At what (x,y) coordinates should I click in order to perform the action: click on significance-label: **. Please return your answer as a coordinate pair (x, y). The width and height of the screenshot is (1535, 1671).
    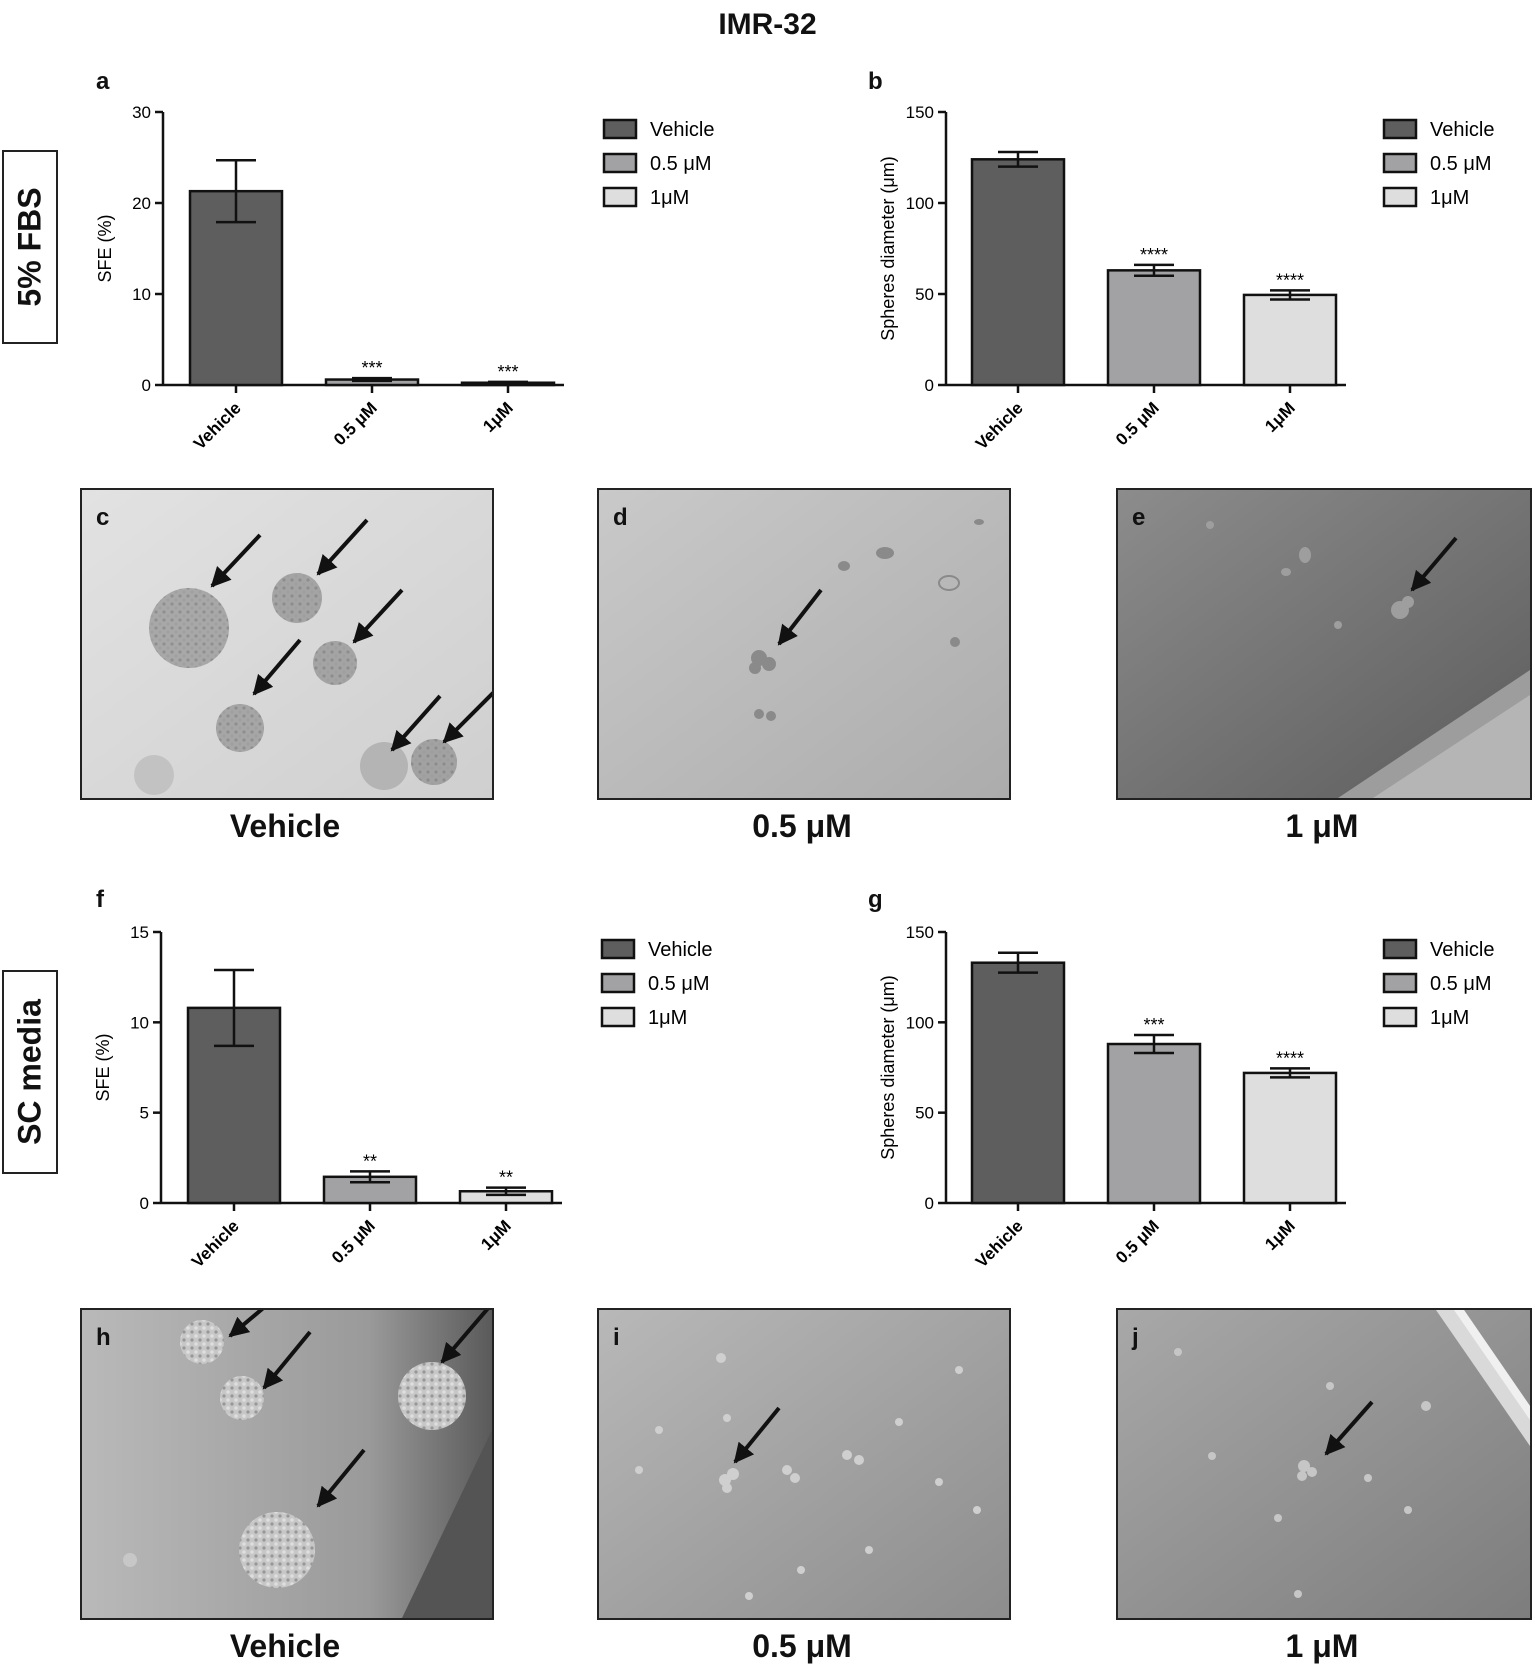
    Looking at the image, I should click on (370, 1161).